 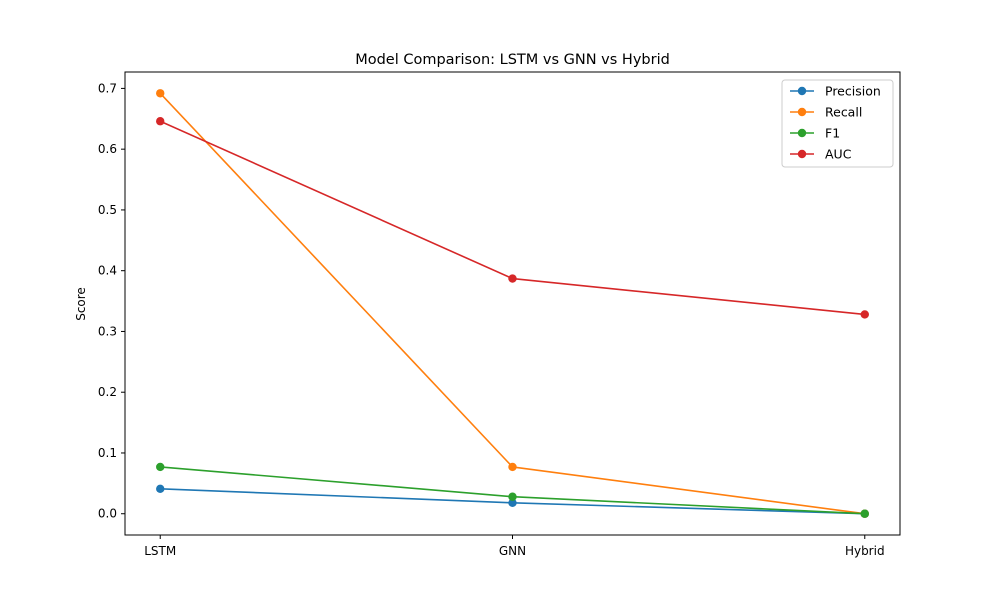 What do you see at coordinates (160, 489) in the screenshot?
I see `data-point-precision-lstm` at bounding box center [160, 489].